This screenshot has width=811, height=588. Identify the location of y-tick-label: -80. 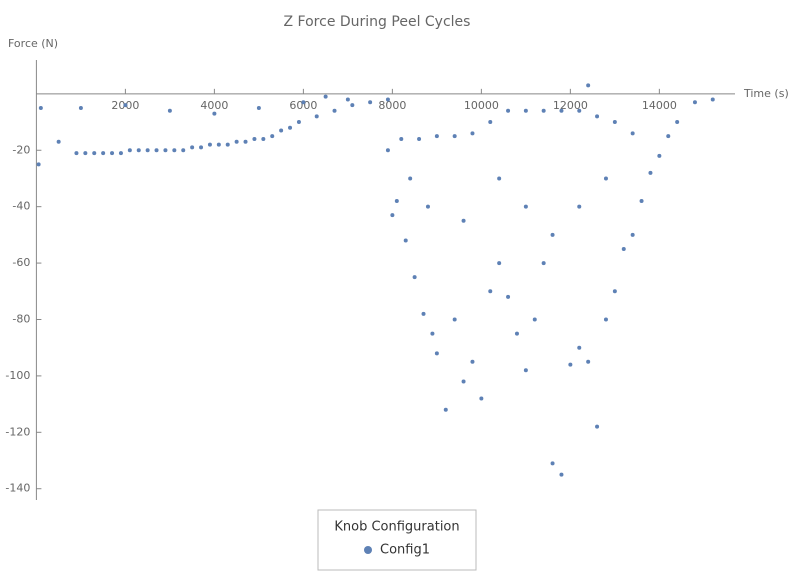
(21, 318).